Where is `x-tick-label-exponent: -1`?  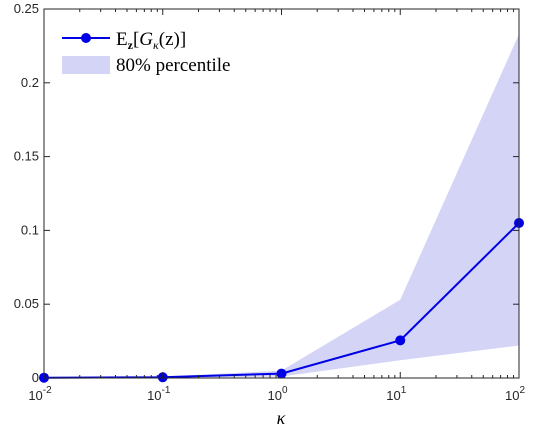 x-tick-label-exponent: -1 is located at coordinates (166, 390).